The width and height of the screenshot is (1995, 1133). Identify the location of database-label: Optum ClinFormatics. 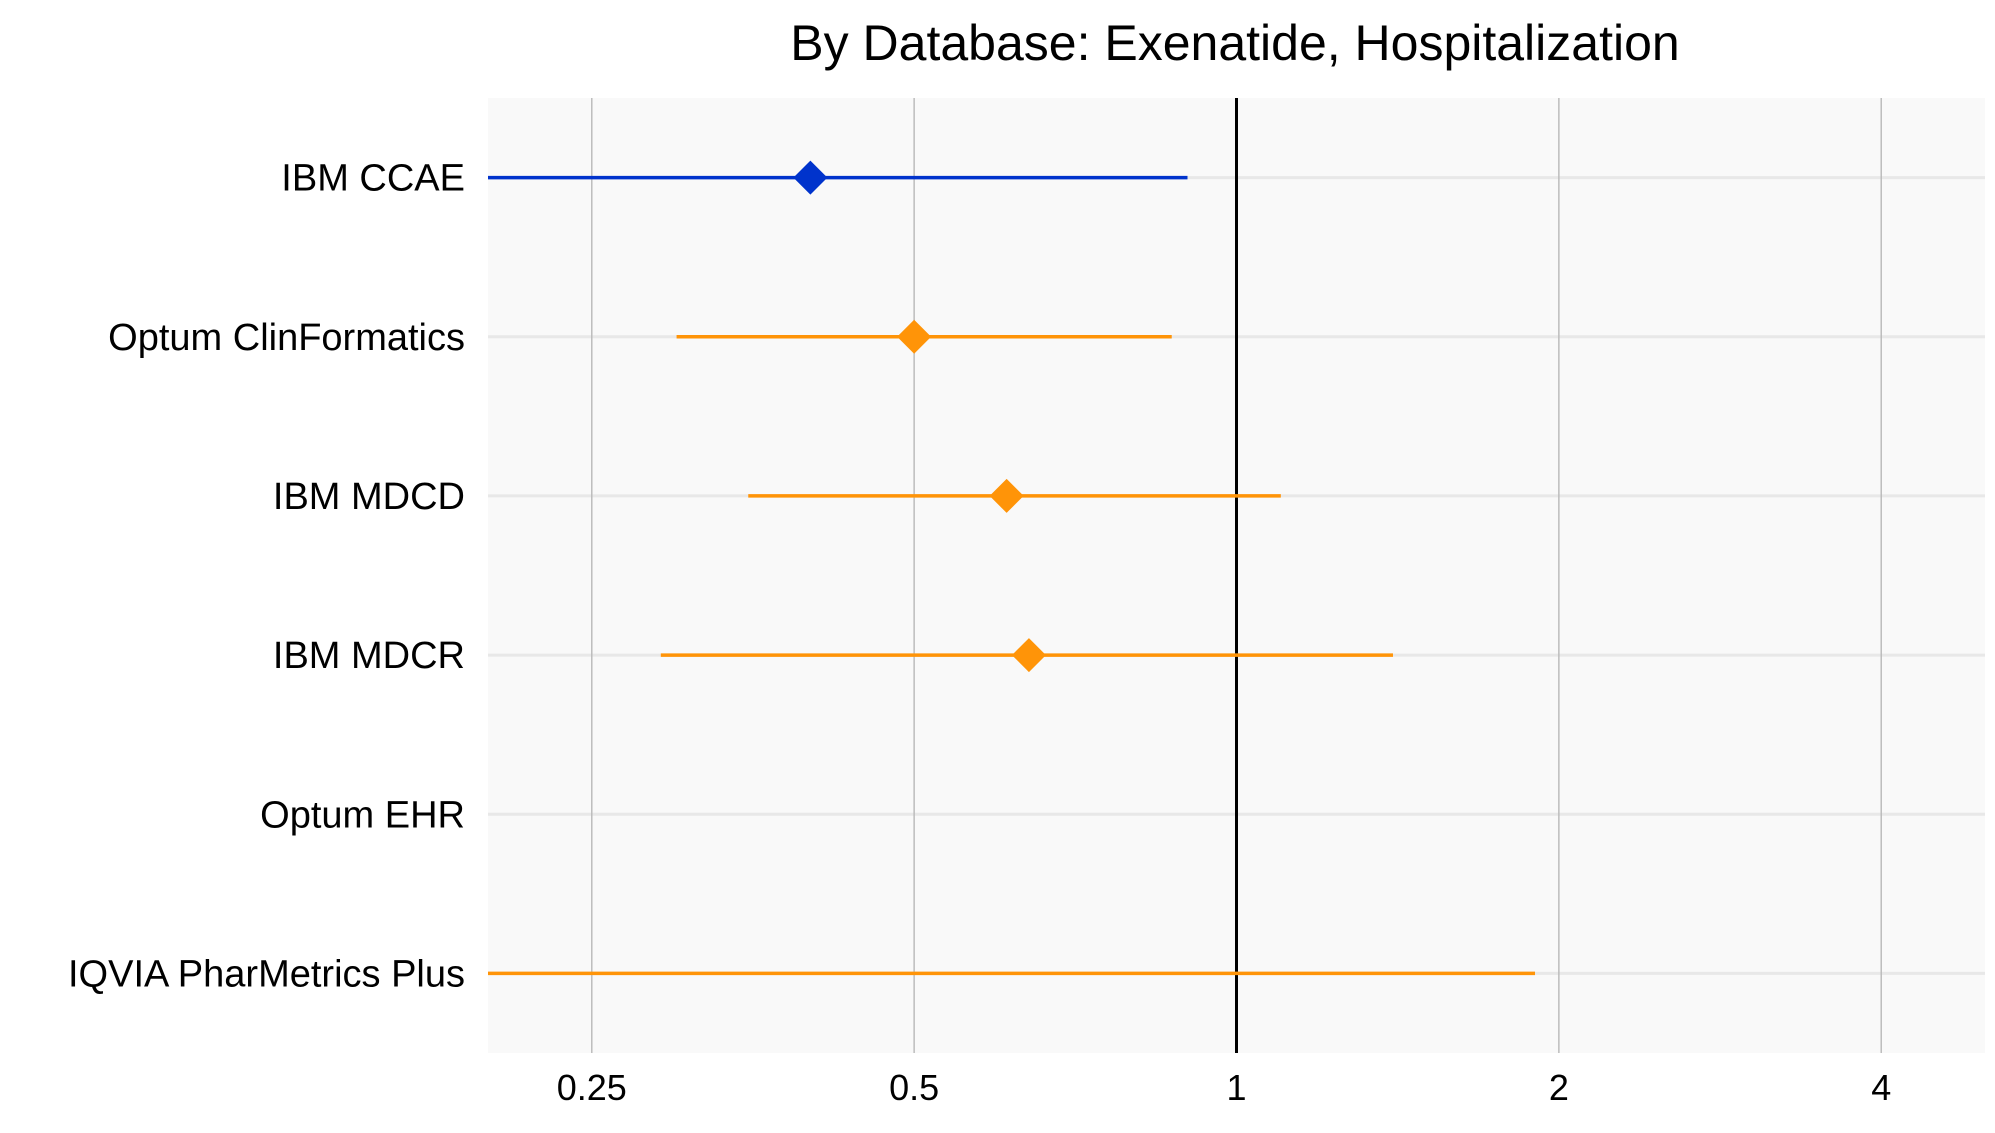
(286, 338).